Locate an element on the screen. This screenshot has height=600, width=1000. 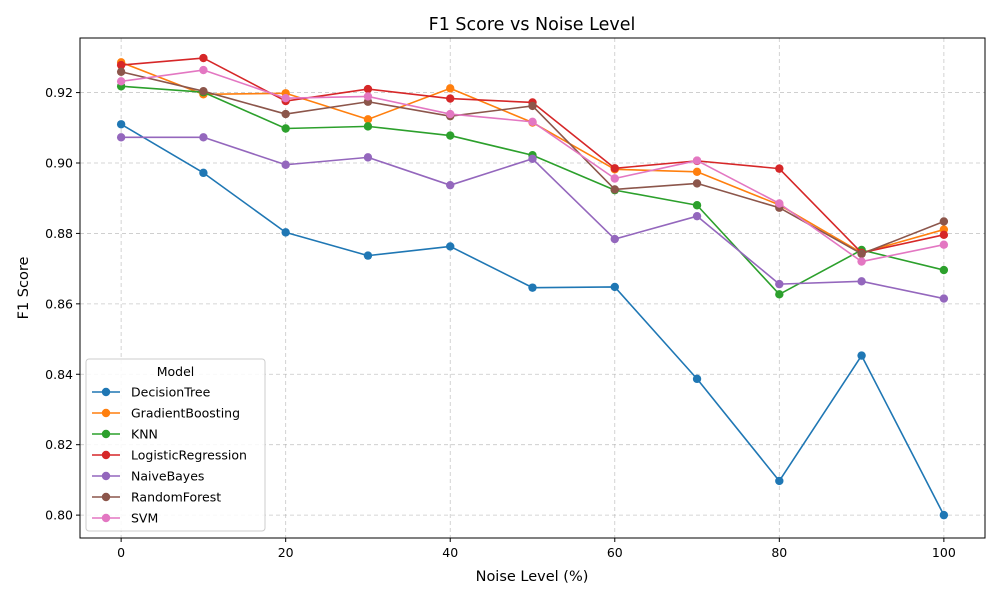
y-tick-label: 0.88 is located at coordinates (59, 233).